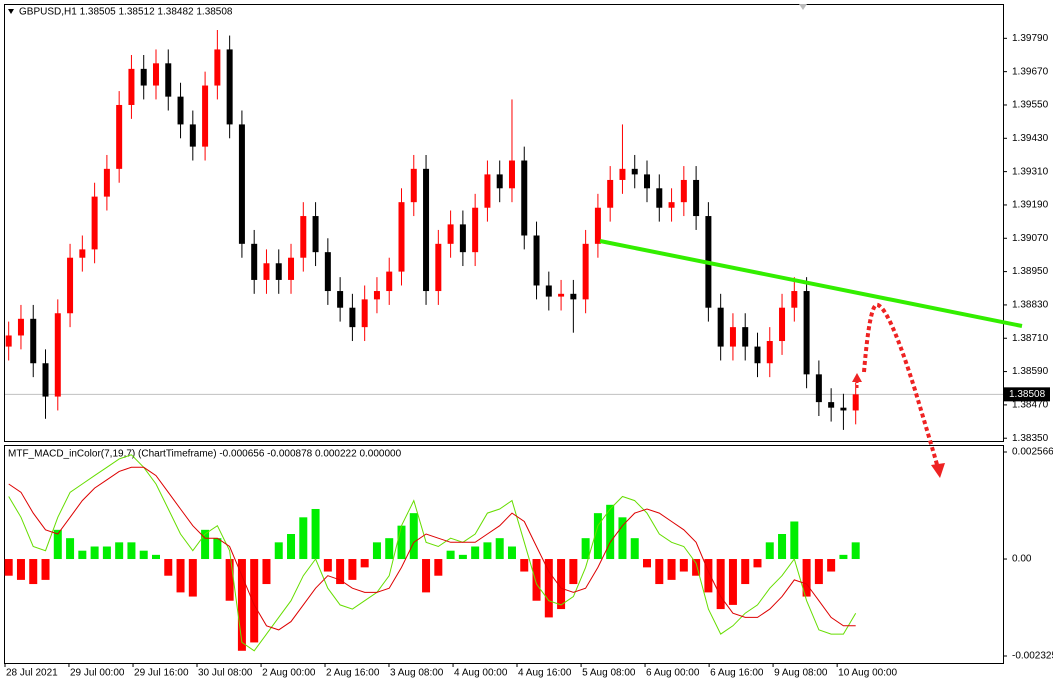 This screenshot has height=685, width=1053. What do you see at coordinates (737, 673) in the screenshot?
I see `x-tick-label: 6 Aug 16:00` at bounding box center [737, 673].